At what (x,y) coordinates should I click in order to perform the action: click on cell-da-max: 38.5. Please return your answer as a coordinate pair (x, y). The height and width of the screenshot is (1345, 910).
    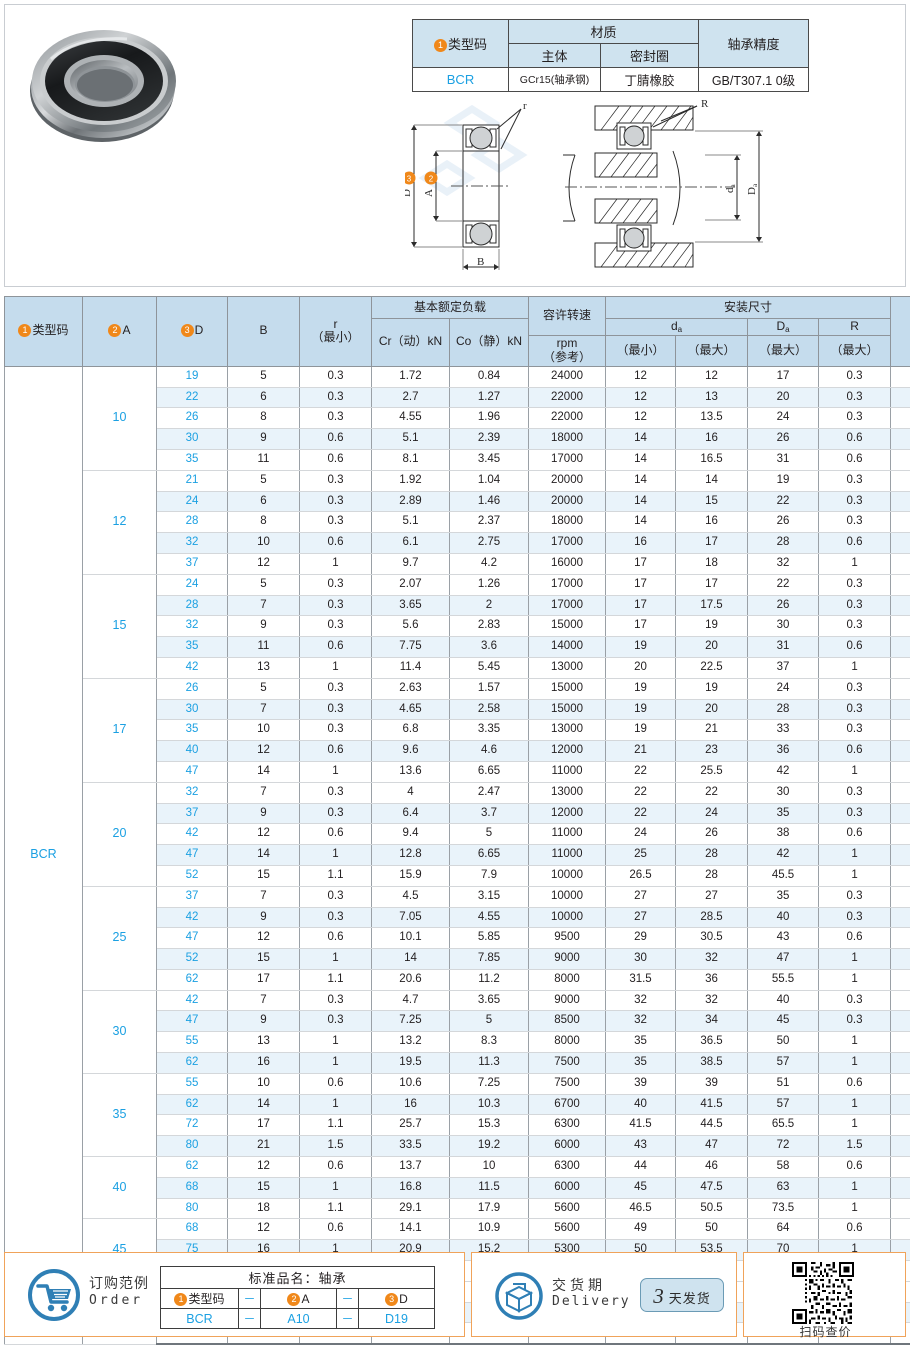
    Looking at the image, I should click on (712, 1063).